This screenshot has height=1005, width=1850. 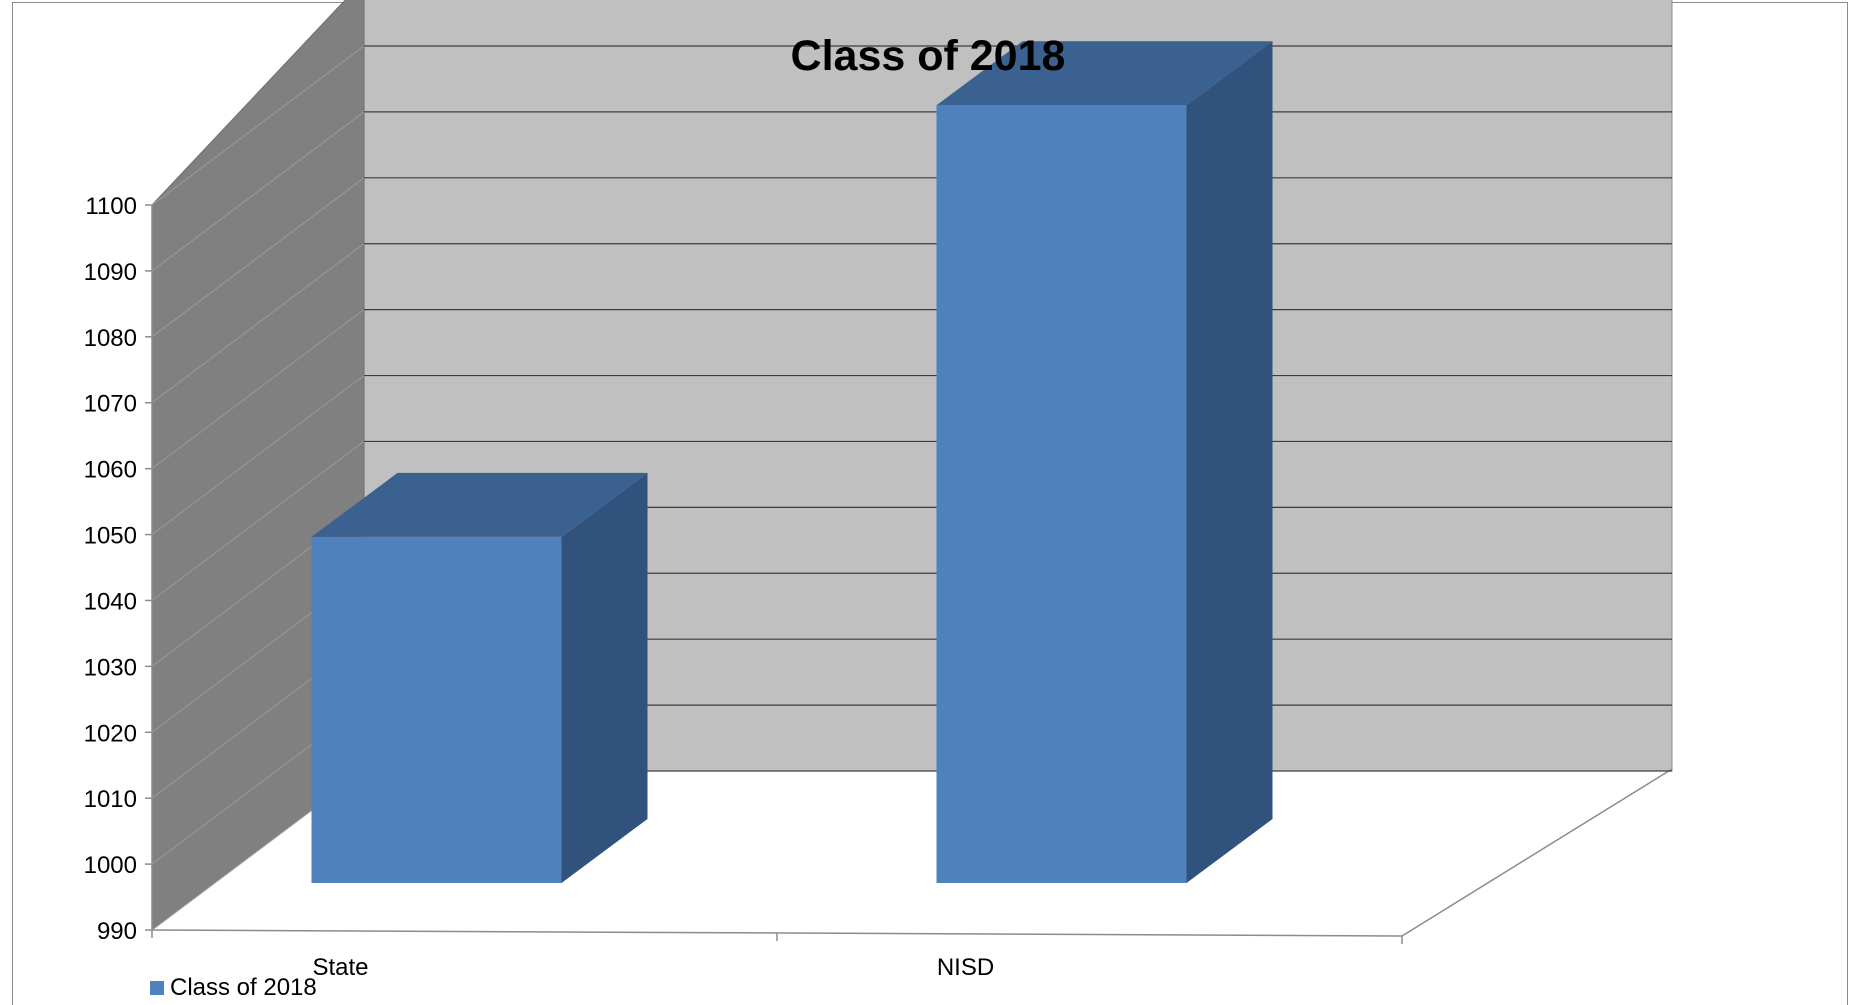 I want to click on chart-title: Class of 2018, so click(x=928, y=56).